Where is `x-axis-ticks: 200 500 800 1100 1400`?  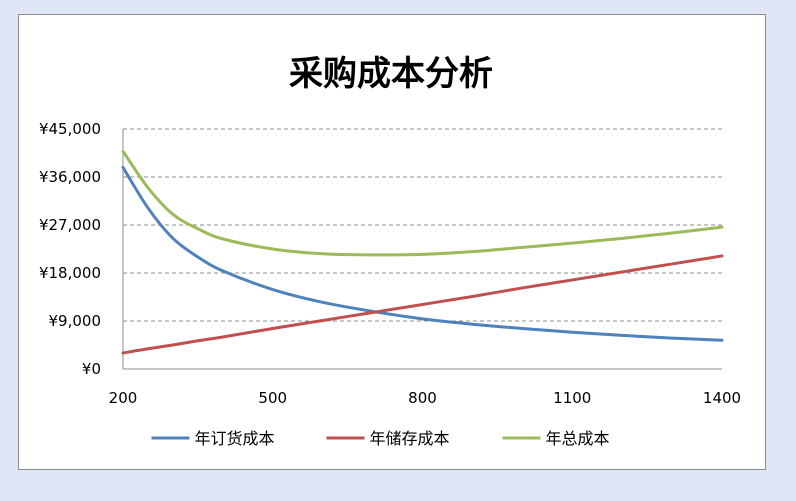
x-axis-ticks: 200 500 800 1100 1400 is located at coordinates (425, 398).